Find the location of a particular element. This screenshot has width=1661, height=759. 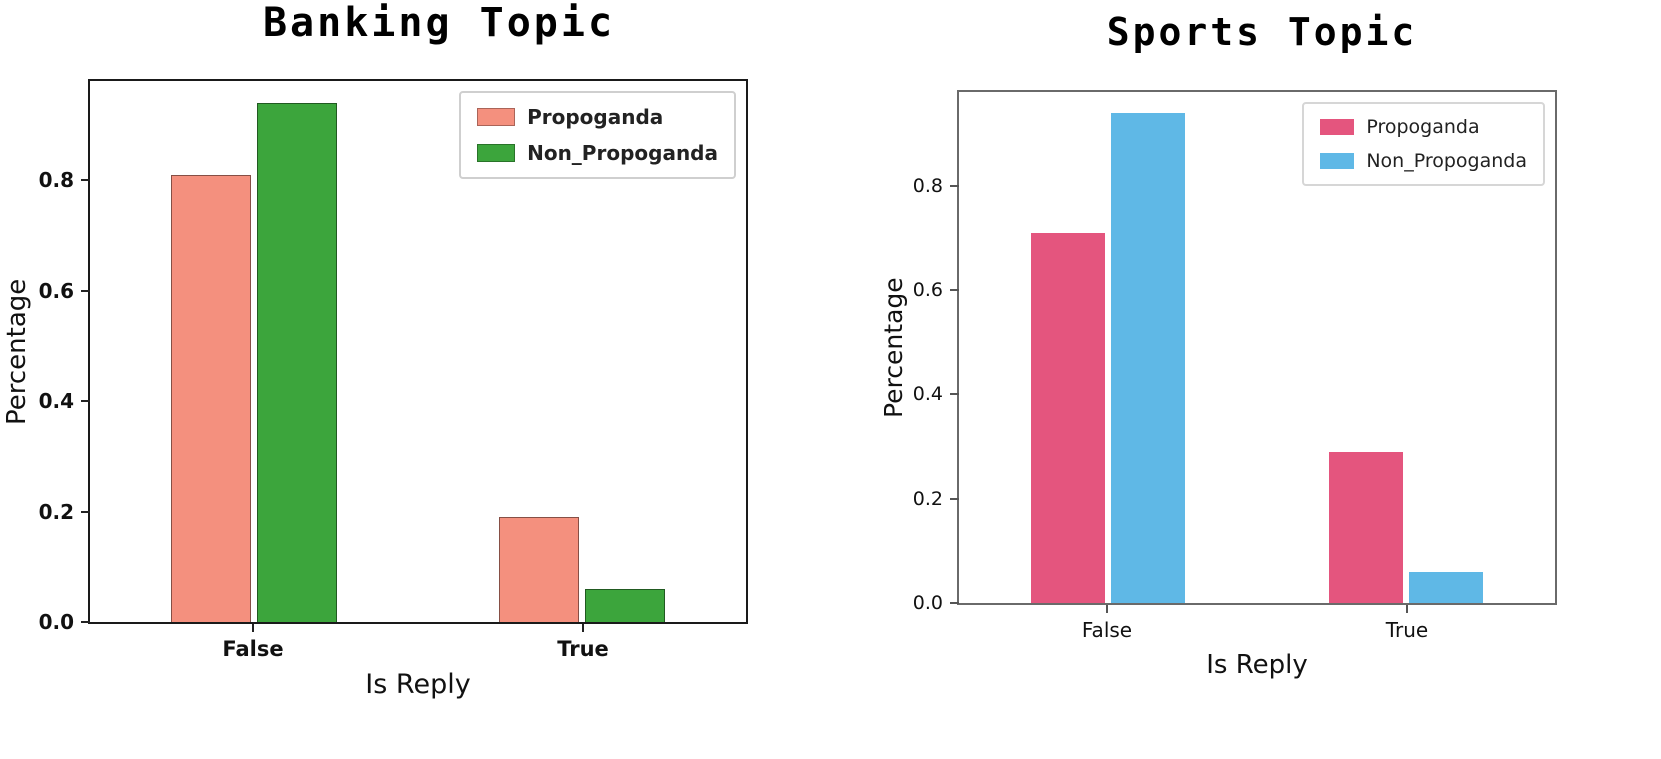

chart-title-banking: Banking Topic is located at coordinates (439, 23).